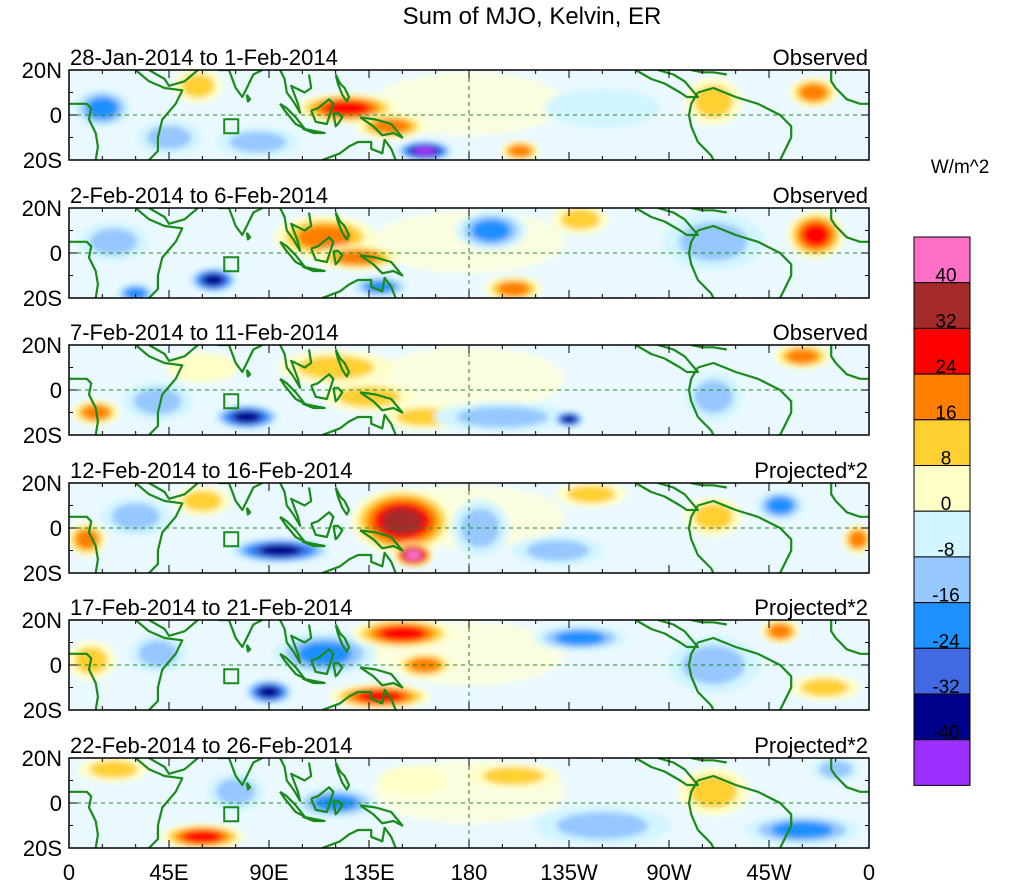 Image resolution: width=1021 pixels, height=889 pixels. I want to click on panel-1: 20N 0 20S 28-Jan-2014 to 1-Feb-2014 Observed, so click(446, 109).